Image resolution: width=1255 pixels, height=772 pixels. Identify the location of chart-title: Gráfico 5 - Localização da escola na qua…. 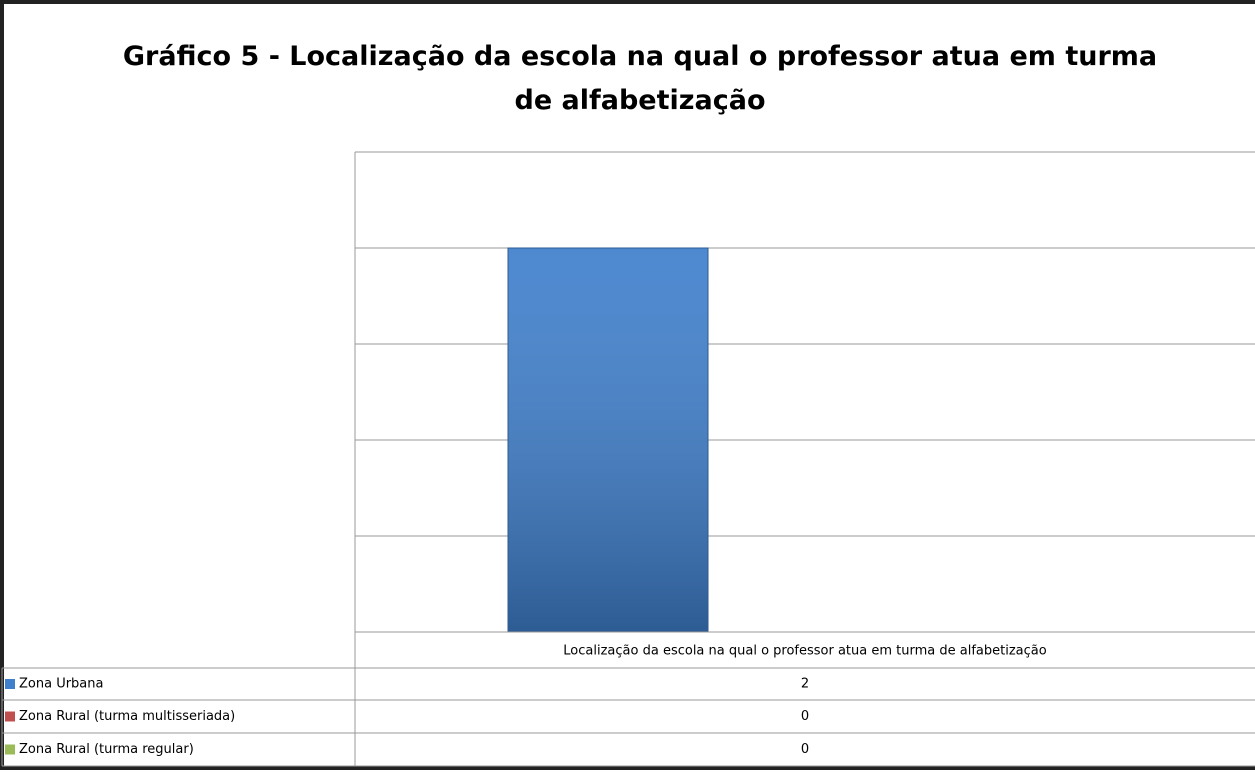
(640, 78).